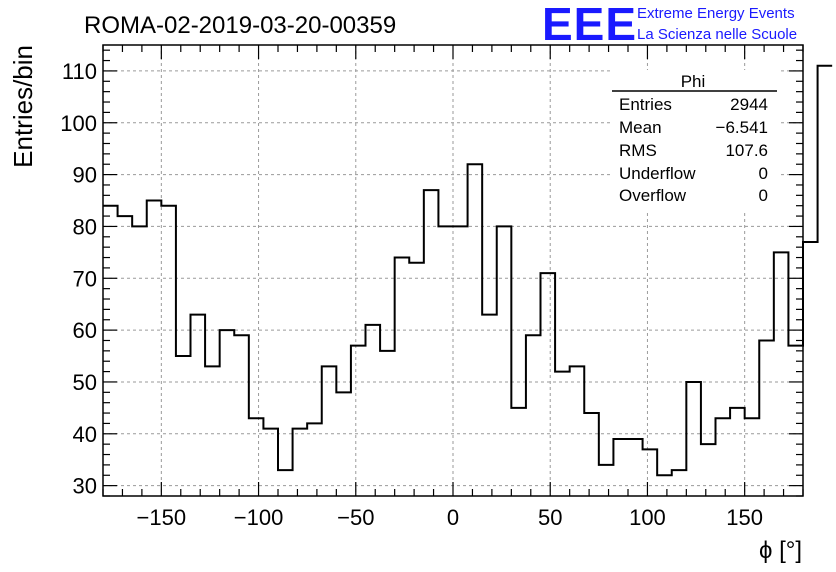 This screenshot has height=572, width=836. What do you see at coordinates (780, 550) in the screenshot?
I see `x-axis-label: ϕ [°]` at bounding box center [780, 550].